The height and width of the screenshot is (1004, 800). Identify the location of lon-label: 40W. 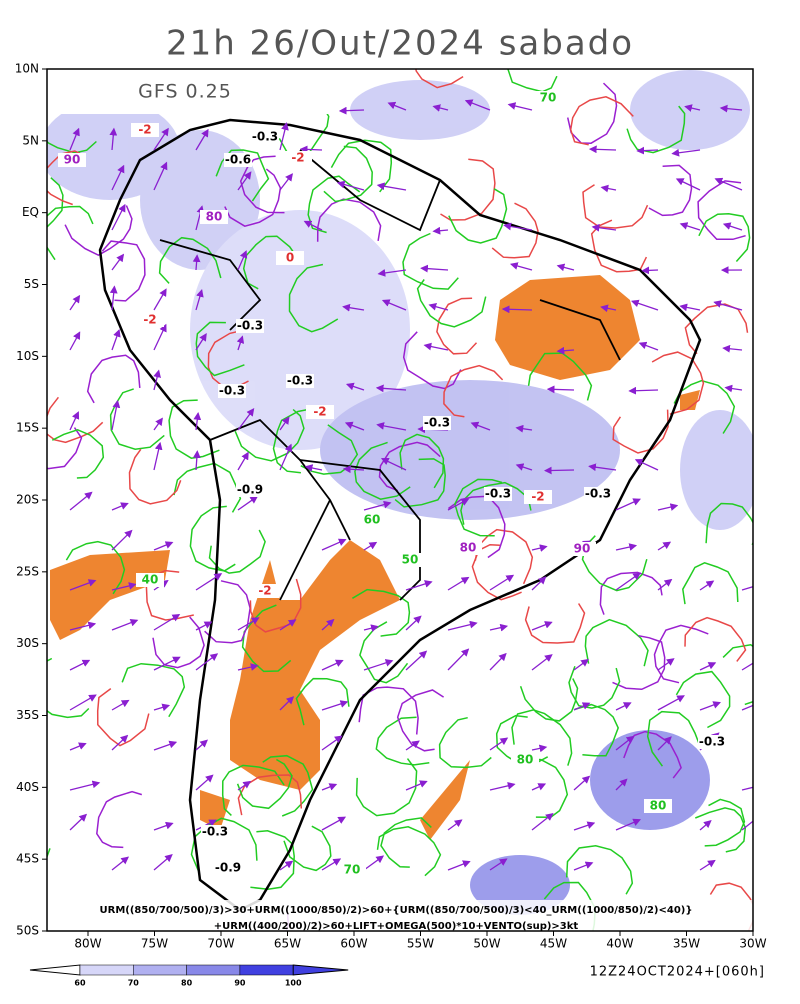
(619, 944).